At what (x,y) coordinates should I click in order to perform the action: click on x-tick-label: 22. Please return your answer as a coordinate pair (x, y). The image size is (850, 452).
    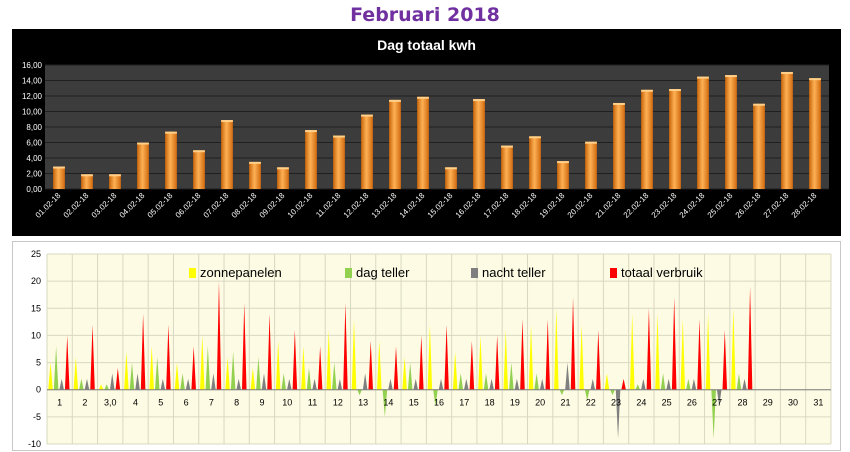
    Looking at the image, I should click on (591, 403).